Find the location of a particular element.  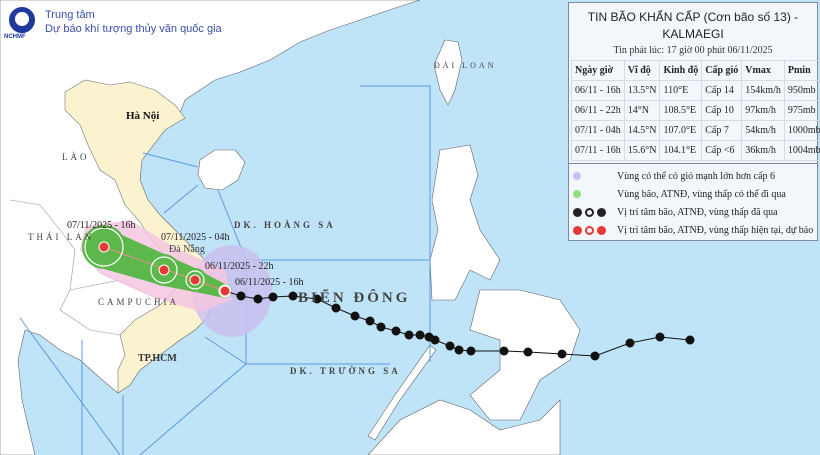

label-dai-loan: ĐÀI LOAN is located at coordinates (465, 65).